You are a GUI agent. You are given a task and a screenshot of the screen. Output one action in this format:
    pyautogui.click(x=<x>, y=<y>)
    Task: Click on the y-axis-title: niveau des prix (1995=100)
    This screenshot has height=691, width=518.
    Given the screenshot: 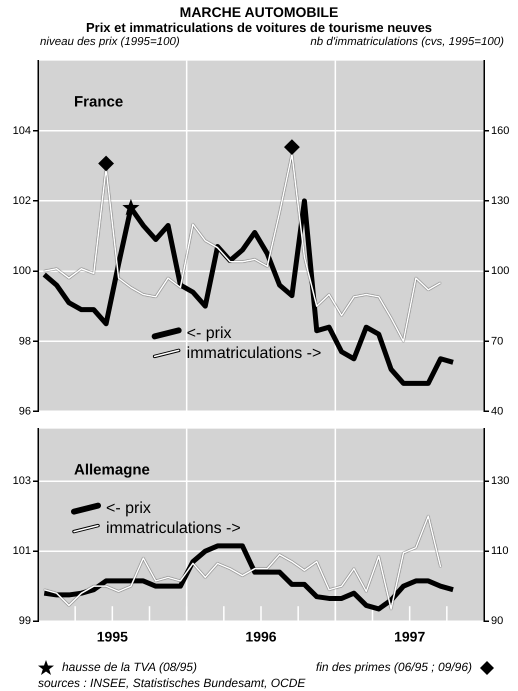 What is the action you would take?
    pyautogui.click(x=110, y=42)
    